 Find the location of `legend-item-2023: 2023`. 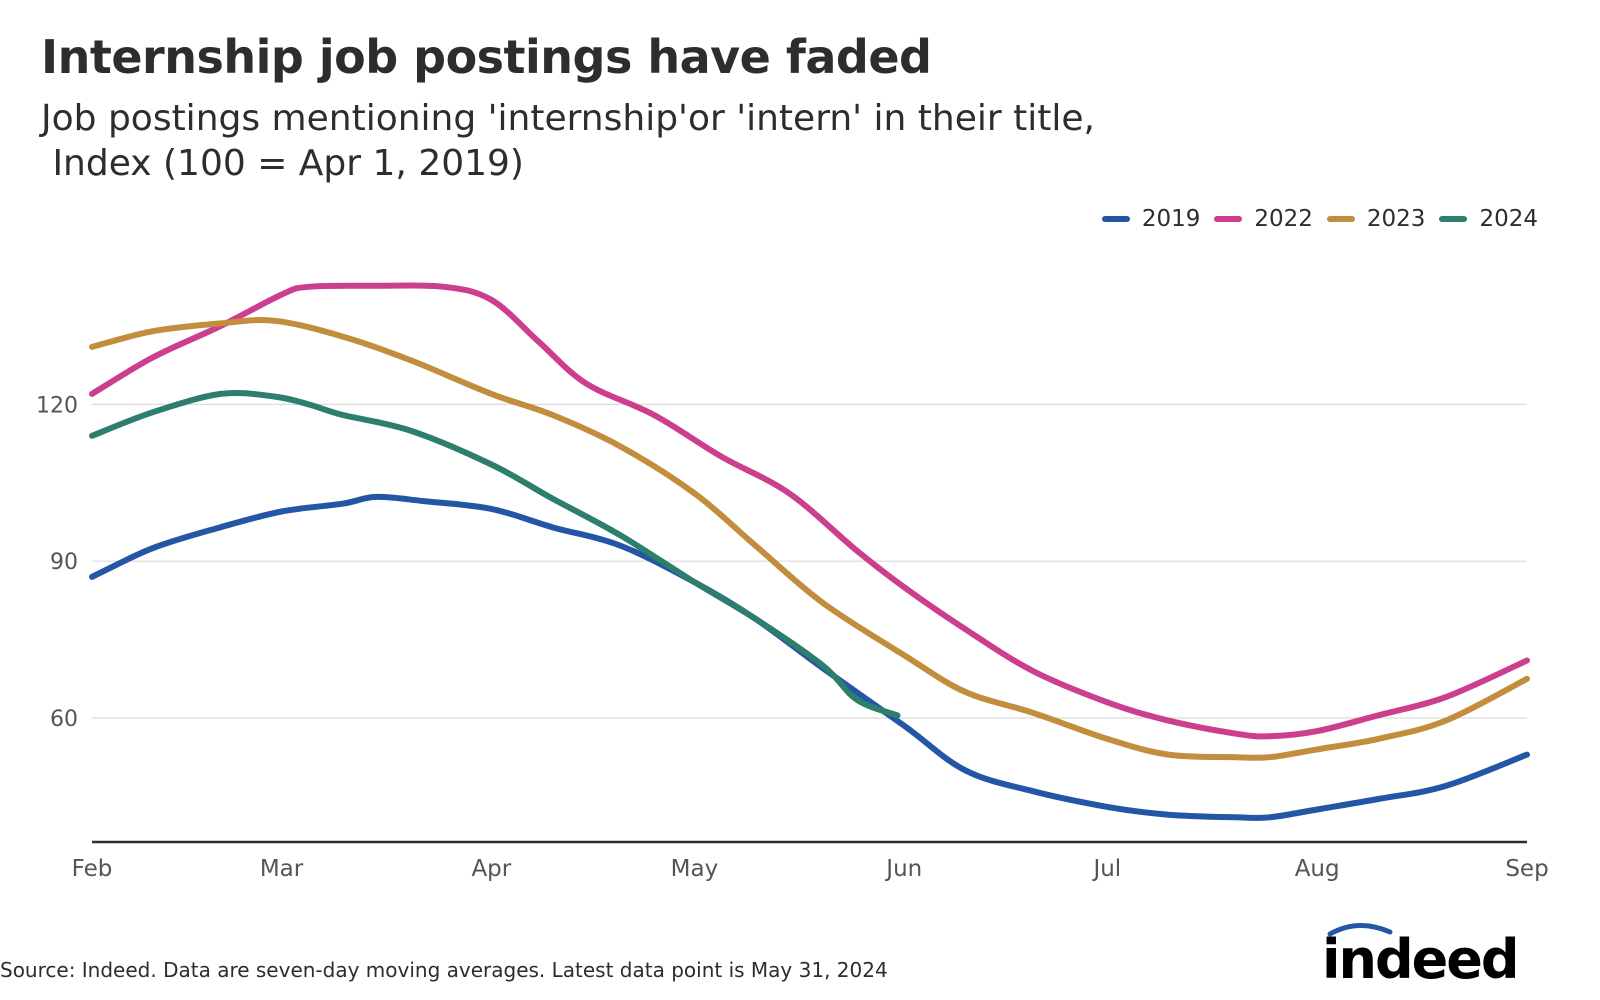

legend-item-2023: 2023 is located at coordinates (1376, 219).